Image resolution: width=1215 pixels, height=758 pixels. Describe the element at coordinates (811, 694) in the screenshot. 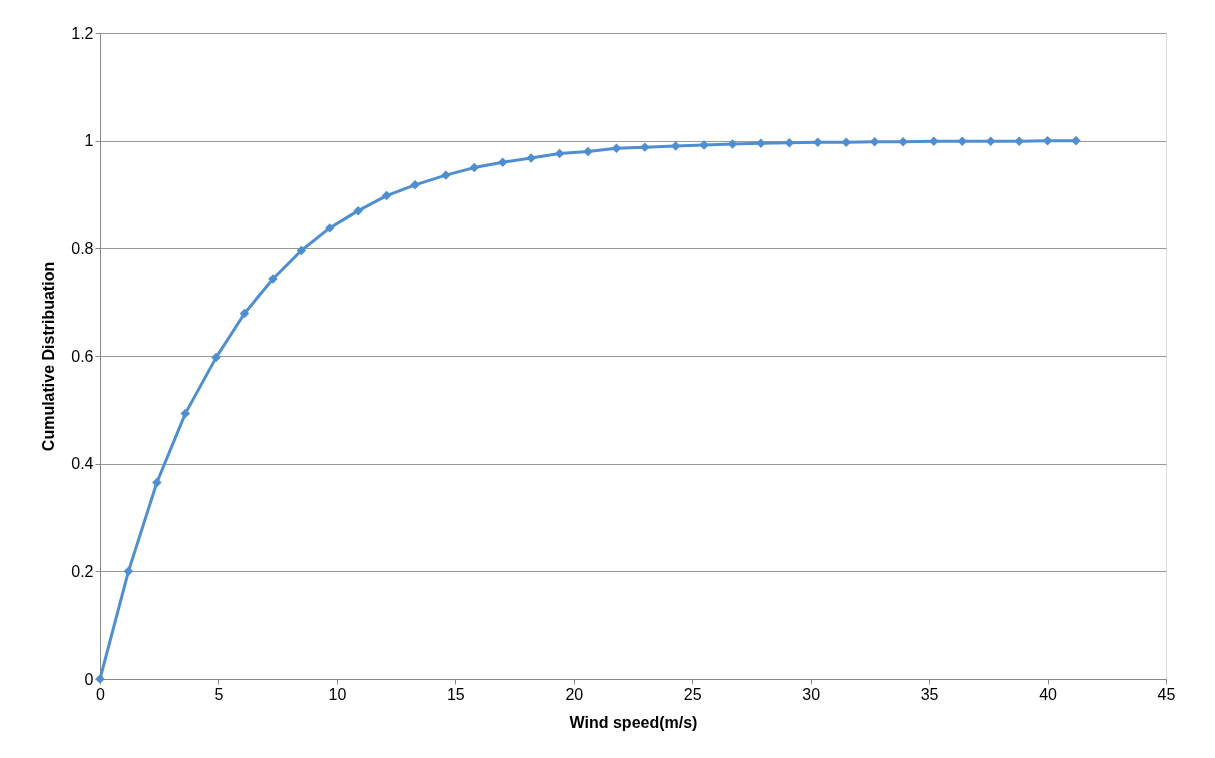

I see `x-tick-label: 30` at that location.